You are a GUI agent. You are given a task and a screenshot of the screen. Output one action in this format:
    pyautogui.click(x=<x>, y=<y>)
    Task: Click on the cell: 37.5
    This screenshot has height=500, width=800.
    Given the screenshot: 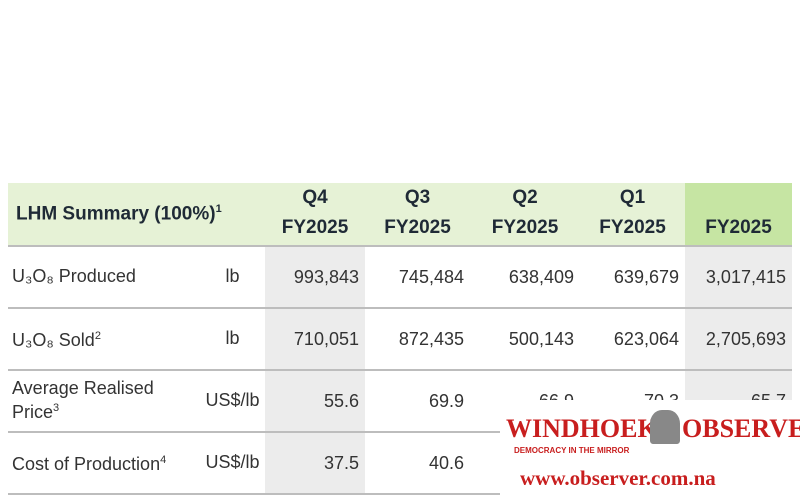 What is the action you would take?
    pyautogui.click(x=315, y=463)
    